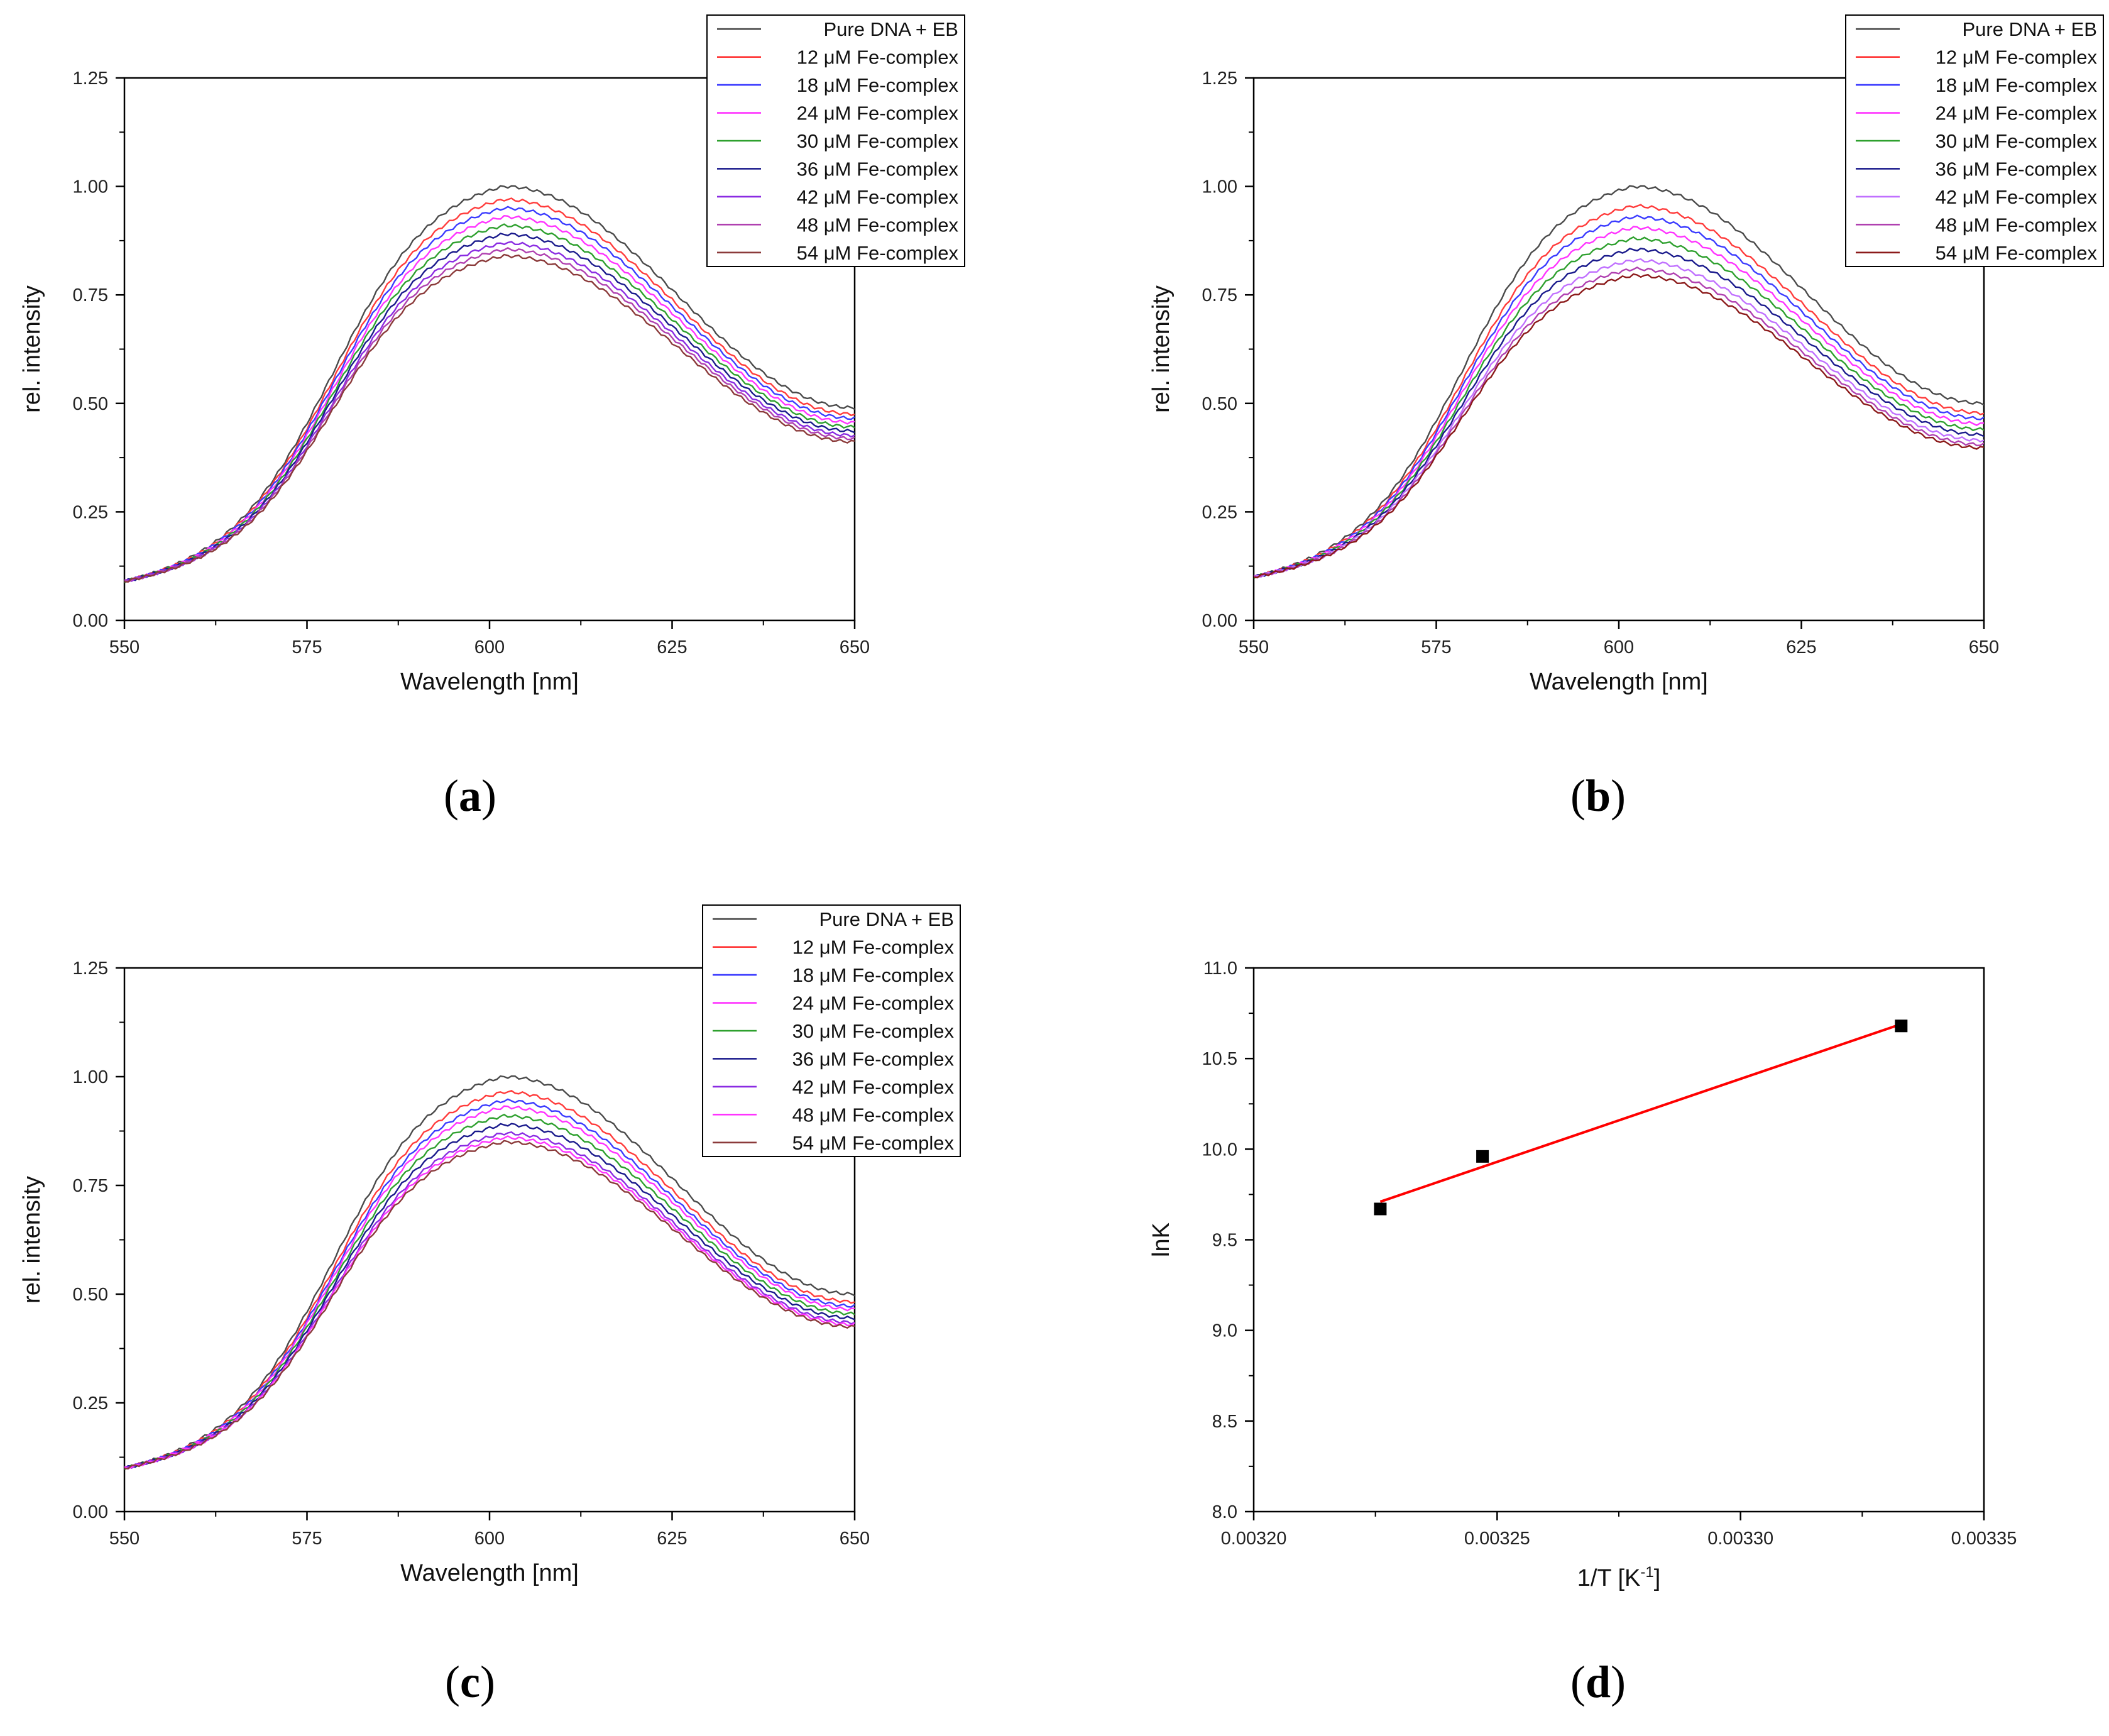  Describe the element at coordinates (1740, 1539) in the screenshot. I see `x-tick-label: 0.00330` at that location.